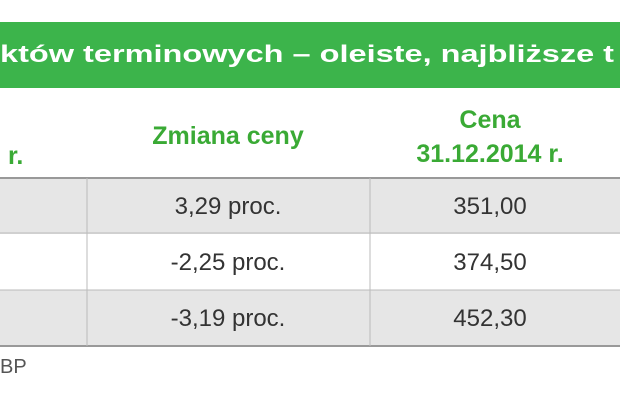  Describe the element at coordinates (489, 154) in the screenshot. I see `header-cell: 31.12.2014 r.` at that location.